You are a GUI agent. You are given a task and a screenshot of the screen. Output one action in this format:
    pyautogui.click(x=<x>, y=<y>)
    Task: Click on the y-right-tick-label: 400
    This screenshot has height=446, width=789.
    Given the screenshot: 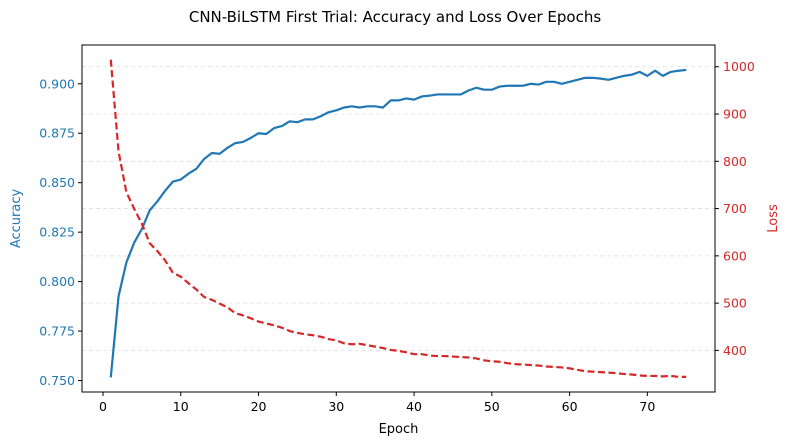 What is the action you would take?
    pyautogui.click(x=735, y=350)
    